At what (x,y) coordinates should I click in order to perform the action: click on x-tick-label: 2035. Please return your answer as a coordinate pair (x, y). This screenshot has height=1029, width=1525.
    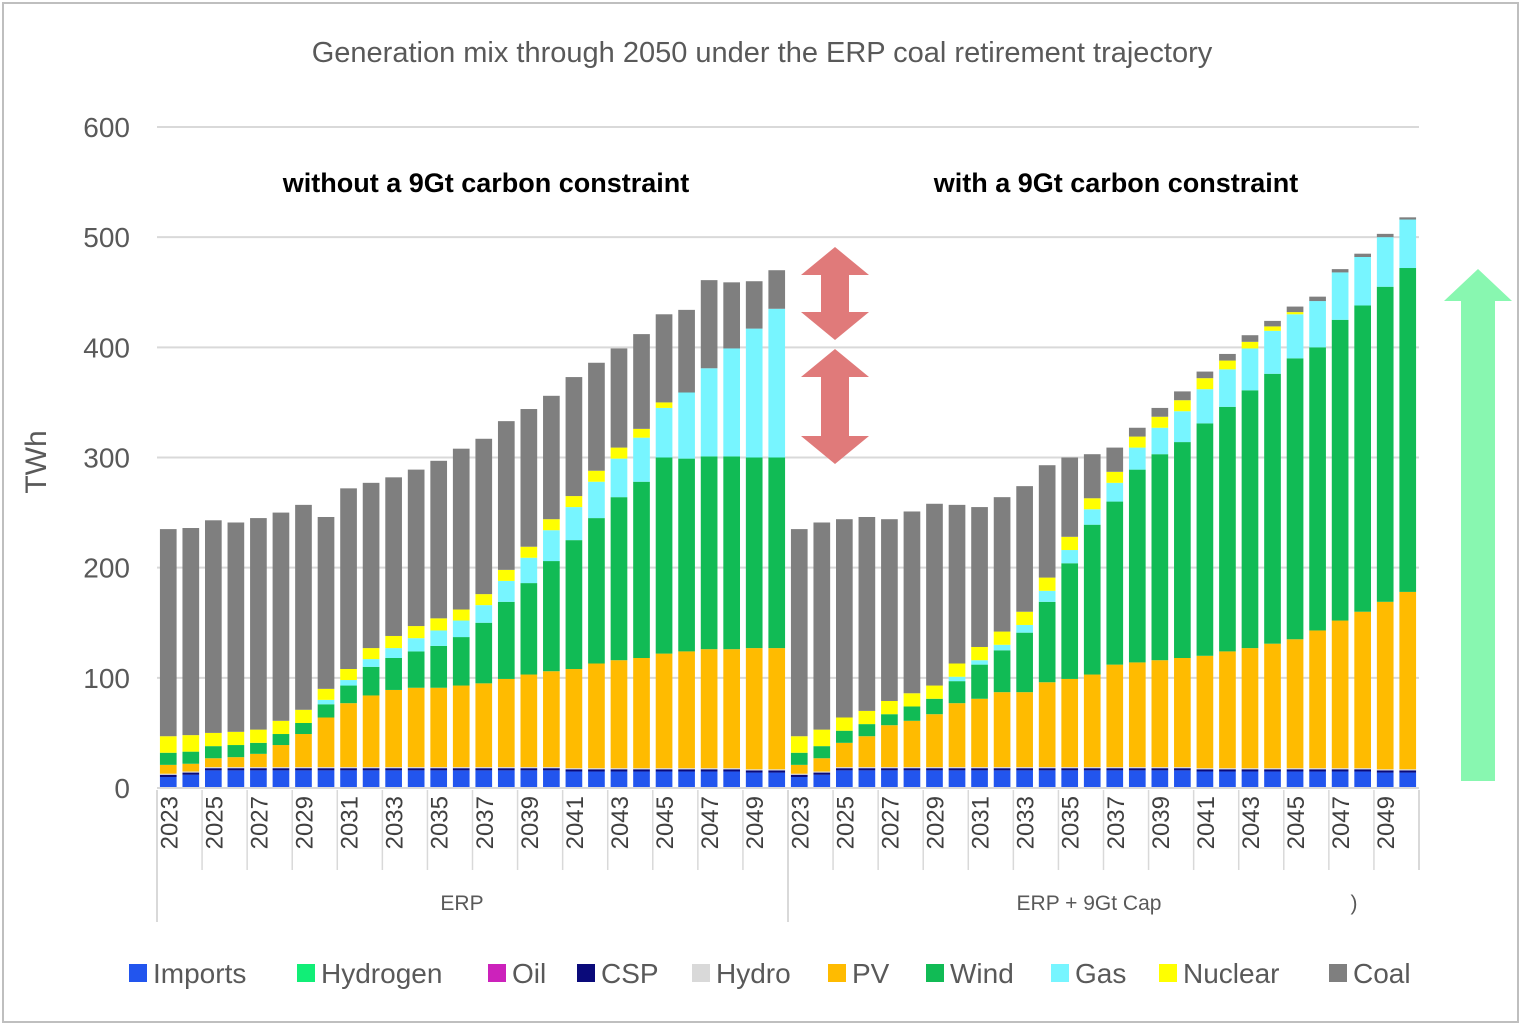
    Looking at the image, I should click on (440, 822).